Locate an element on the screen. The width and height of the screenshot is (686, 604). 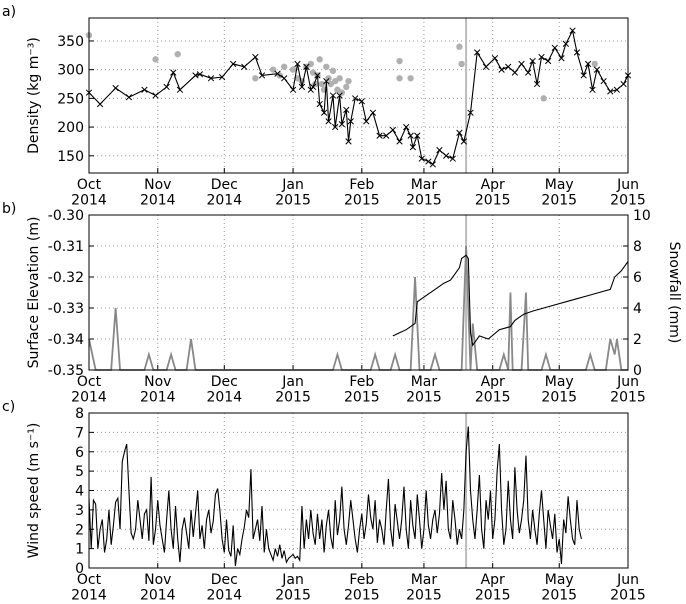
y2-tick-label: 4 is located at coordinates (637, 309).